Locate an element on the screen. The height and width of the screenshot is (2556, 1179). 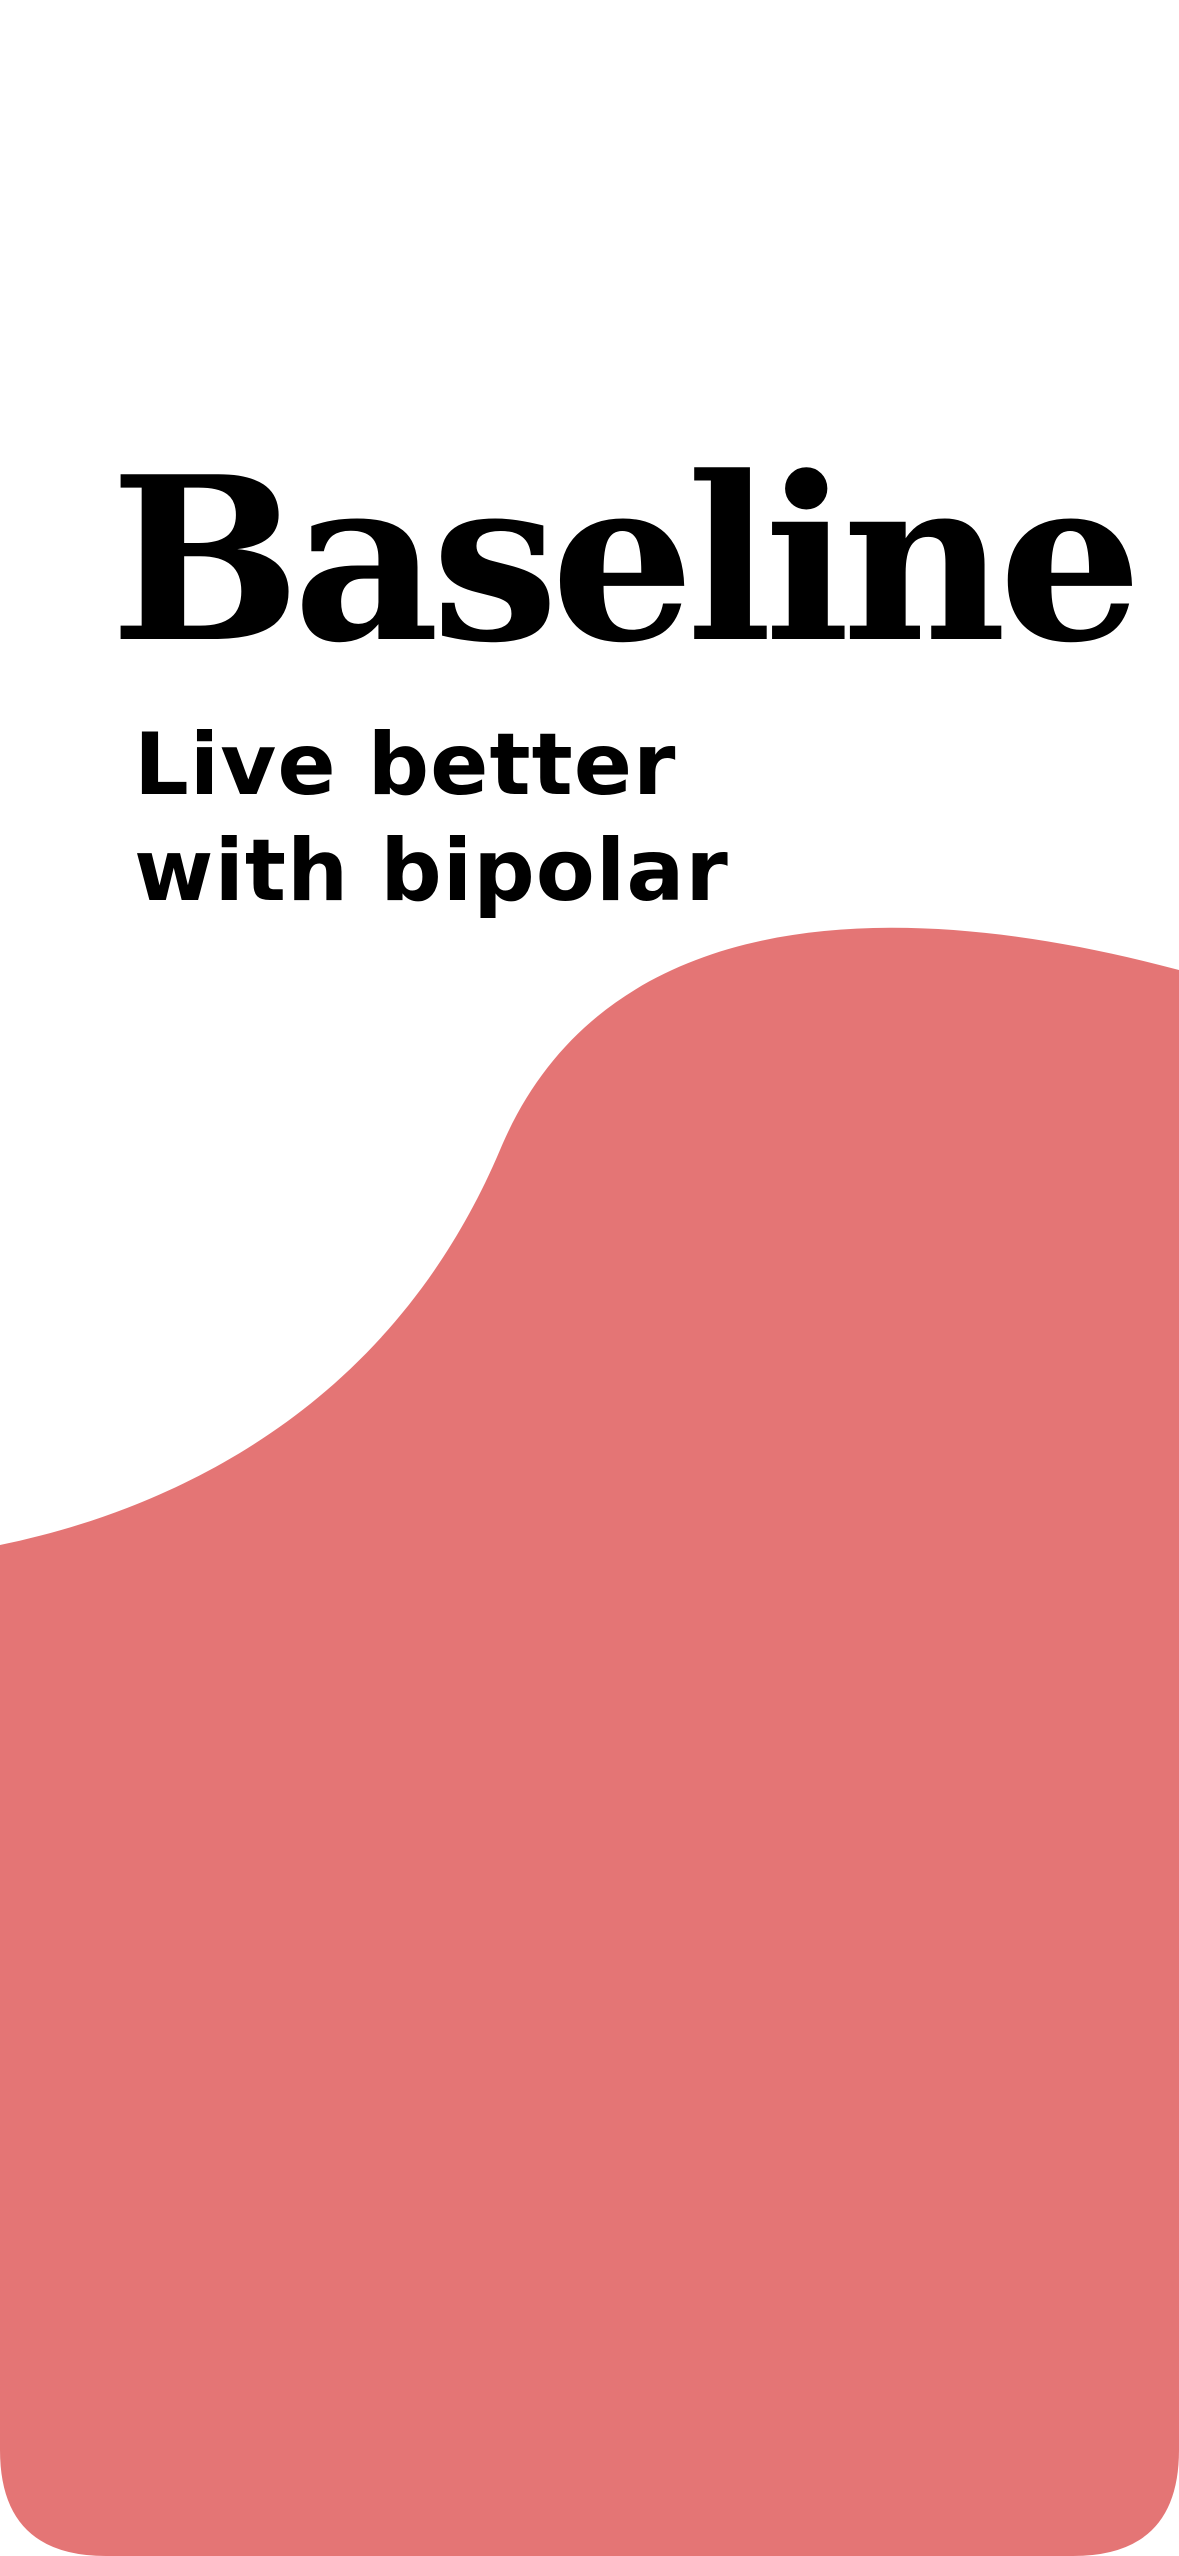
app-tagline: Live better with bipolar is located at coordinates (431, 818).